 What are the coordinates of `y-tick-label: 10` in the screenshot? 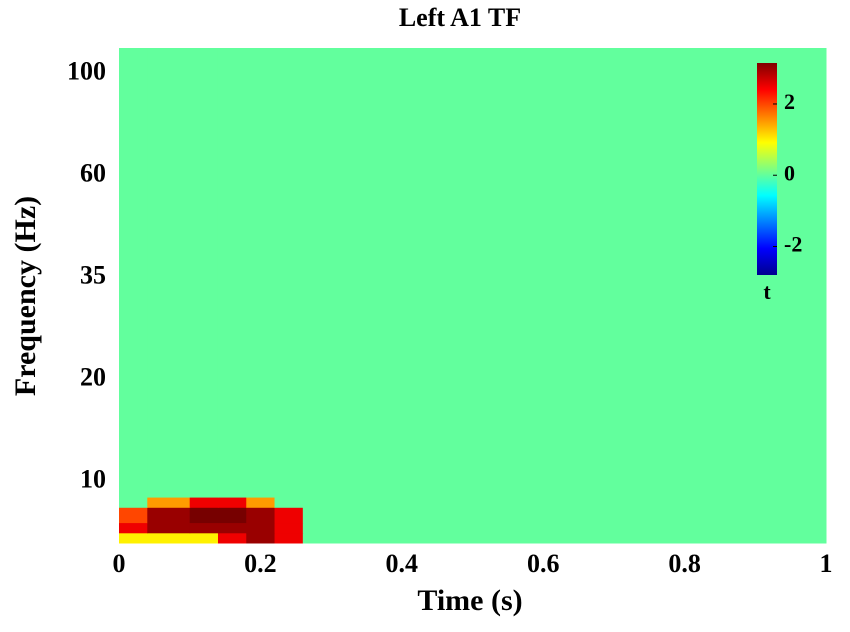 It's located at (93, 479).